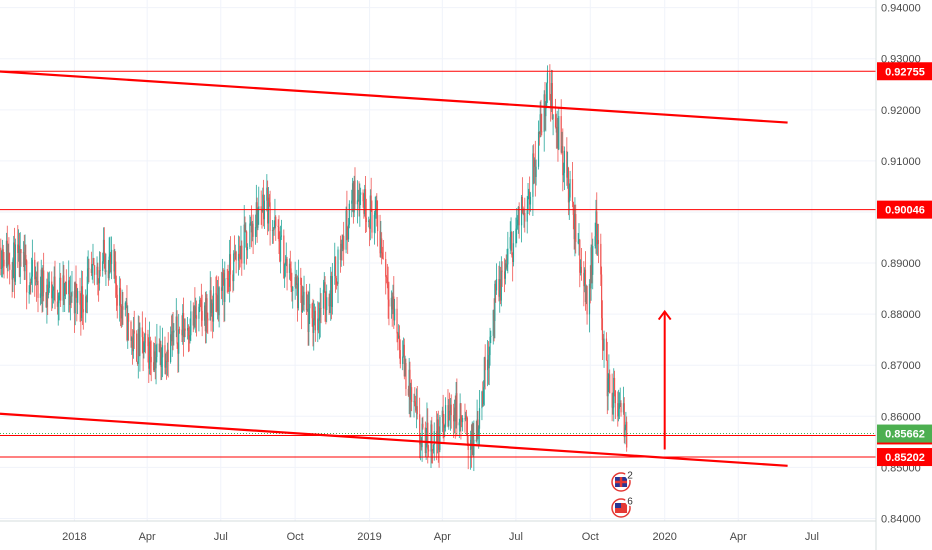  I want to click on y-tick-label: 0.86000, so click(901, 417).